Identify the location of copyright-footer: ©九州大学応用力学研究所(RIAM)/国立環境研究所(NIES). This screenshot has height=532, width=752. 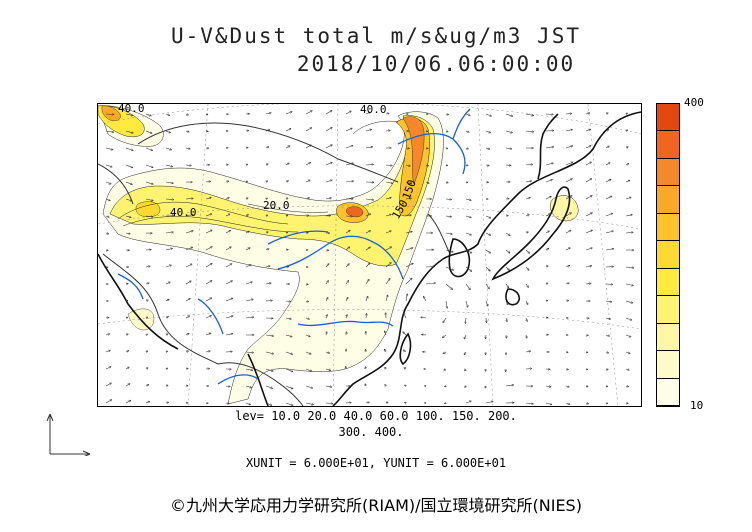
(376, 505).